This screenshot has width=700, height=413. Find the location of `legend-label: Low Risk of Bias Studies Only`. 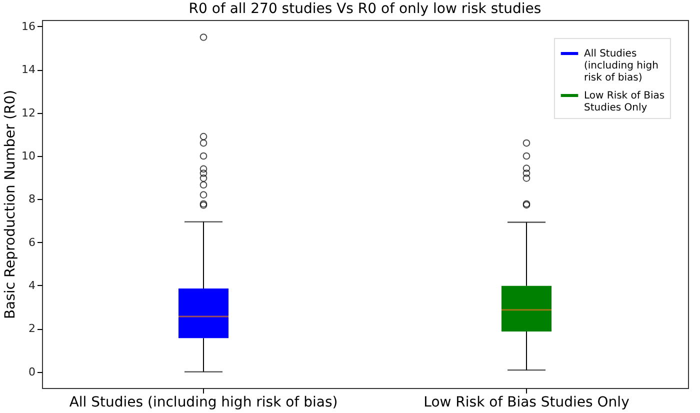

legend-label: Low Risk of Bias Studies Only is located at coordinates (624, 102).